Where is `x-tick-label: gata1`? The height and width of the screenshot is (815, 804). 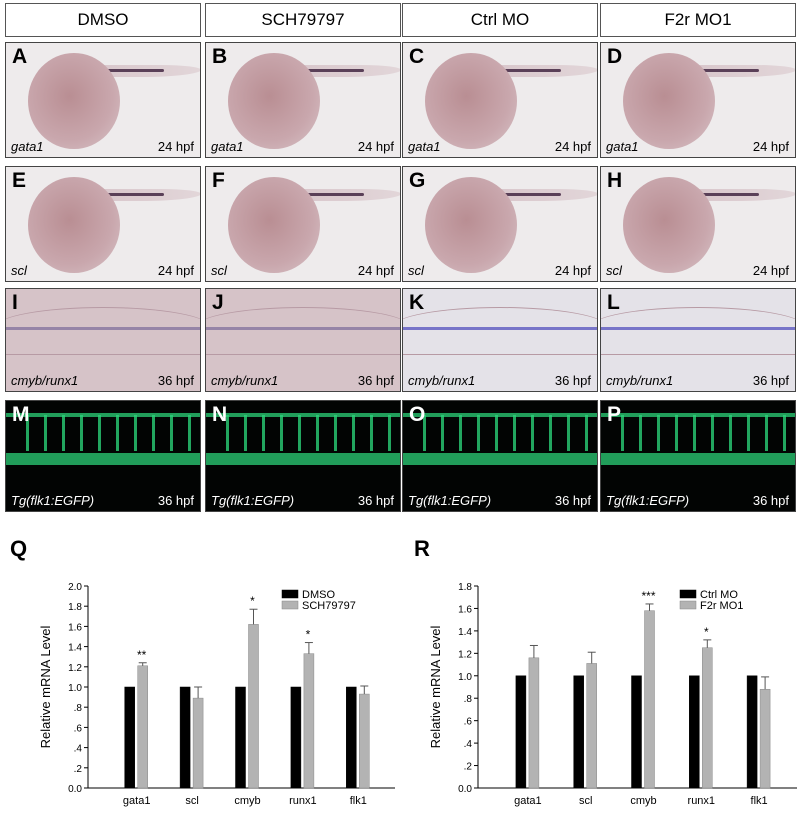
x-tick-label: gata1 is located at coordinates (137, 801).